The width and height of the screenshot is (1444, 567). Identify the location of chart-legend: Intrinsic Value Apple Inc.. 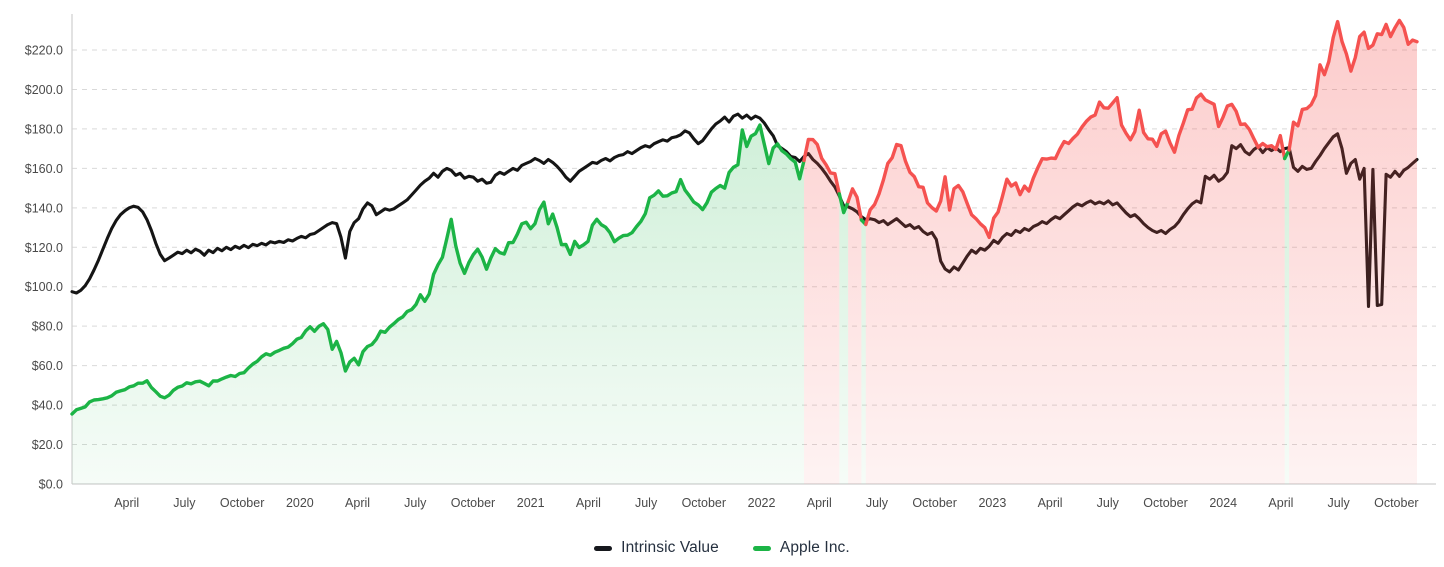
(722, 548).